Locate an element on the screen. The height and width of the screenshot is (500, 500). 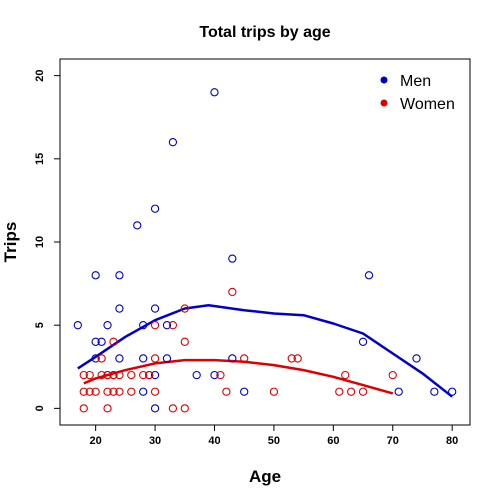
x-axis-label: Age is located at coordinates (265, 476).